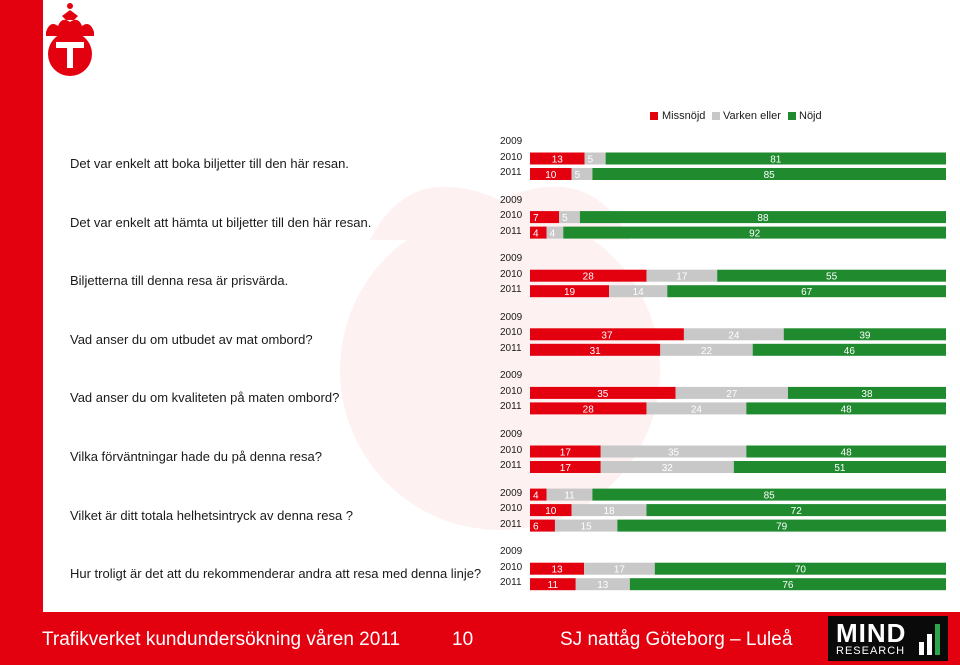  Describe the element at coordinates (191, 339) in the screenshot. I see `question-label: Vad anser du om utbudet av mat ombord?` at that location.